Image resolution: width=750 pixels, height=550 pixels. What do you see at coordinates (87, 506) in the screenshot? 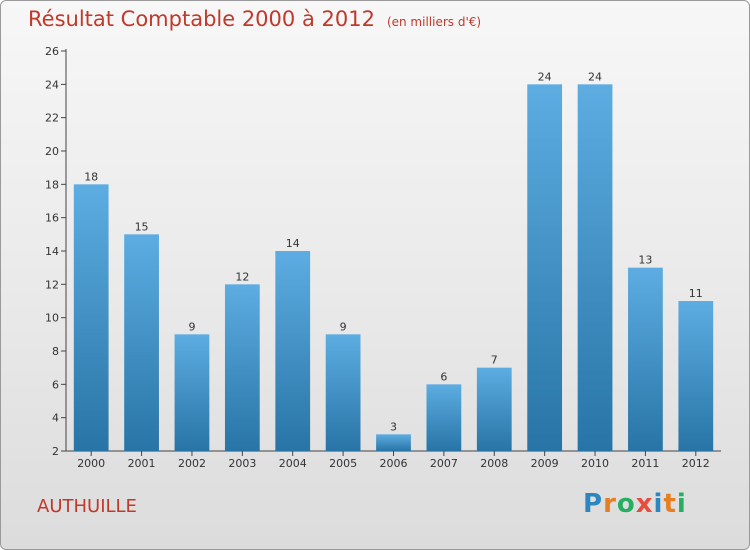
I see `commune-name: AUTHUILLE` at bounding box center [87, 506].